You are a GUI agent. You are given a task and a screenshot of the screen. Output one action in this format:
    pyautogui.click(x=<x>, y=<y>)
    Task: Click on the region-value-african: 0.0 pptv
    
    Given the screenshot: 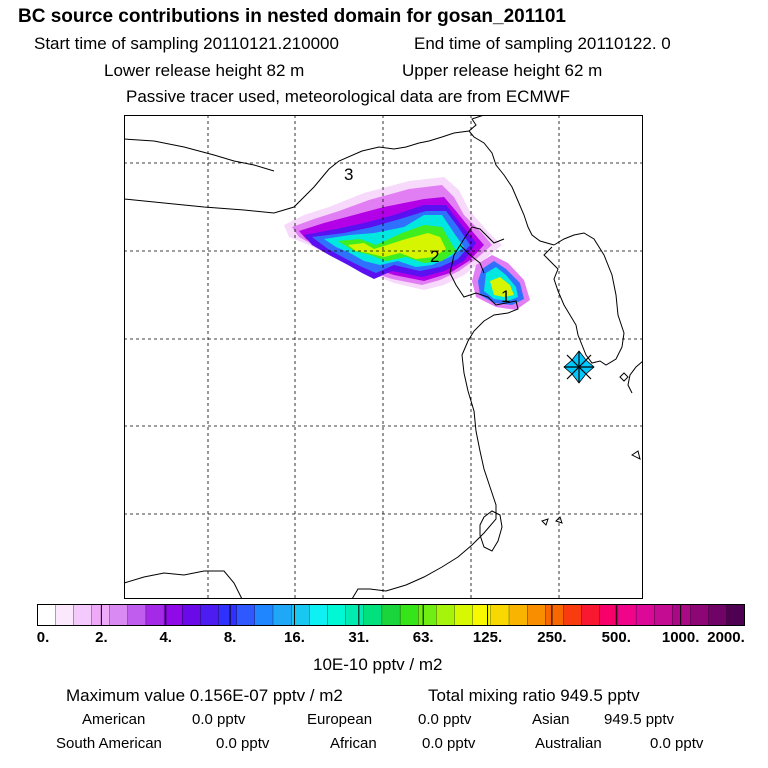 What is the action you would take?
    pyautogui.click(x=449, y=743)
    